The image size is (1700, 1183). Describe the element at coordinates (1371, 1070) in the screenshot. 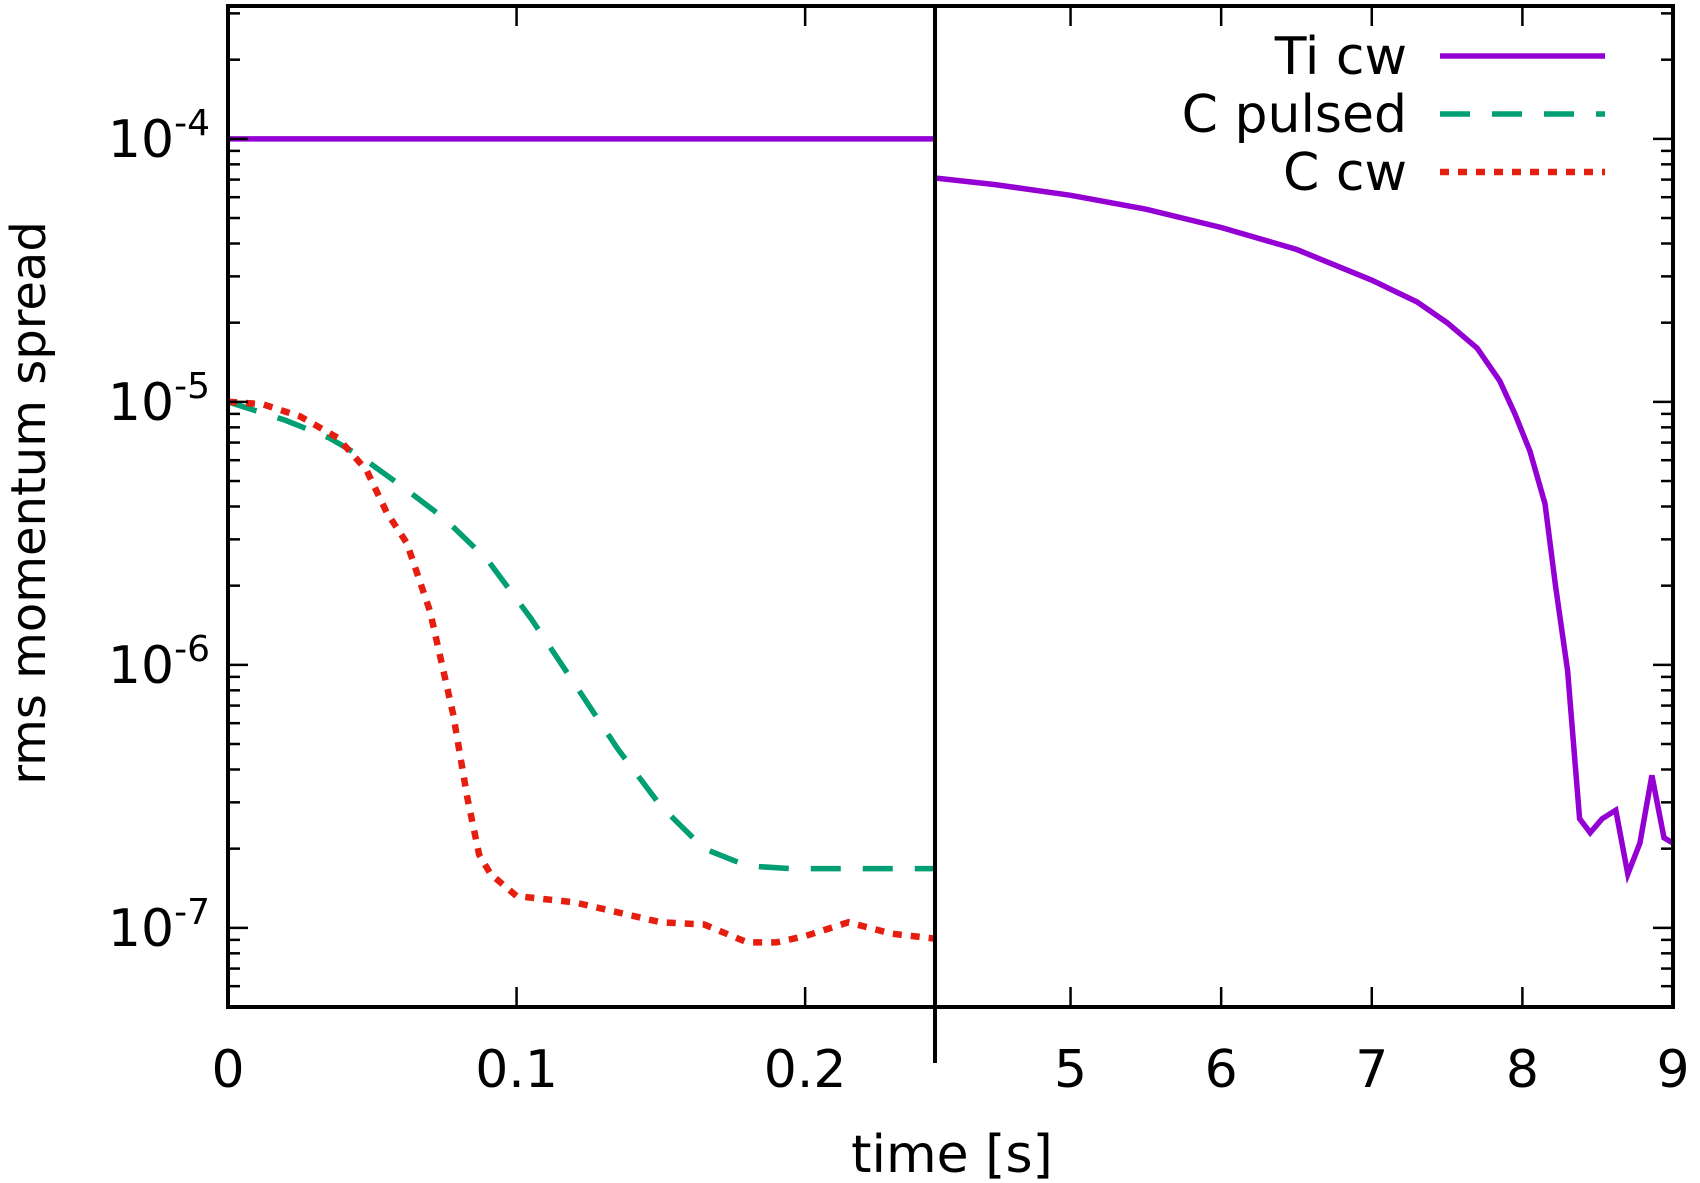

I see `x-tick-label: 7` at that location.